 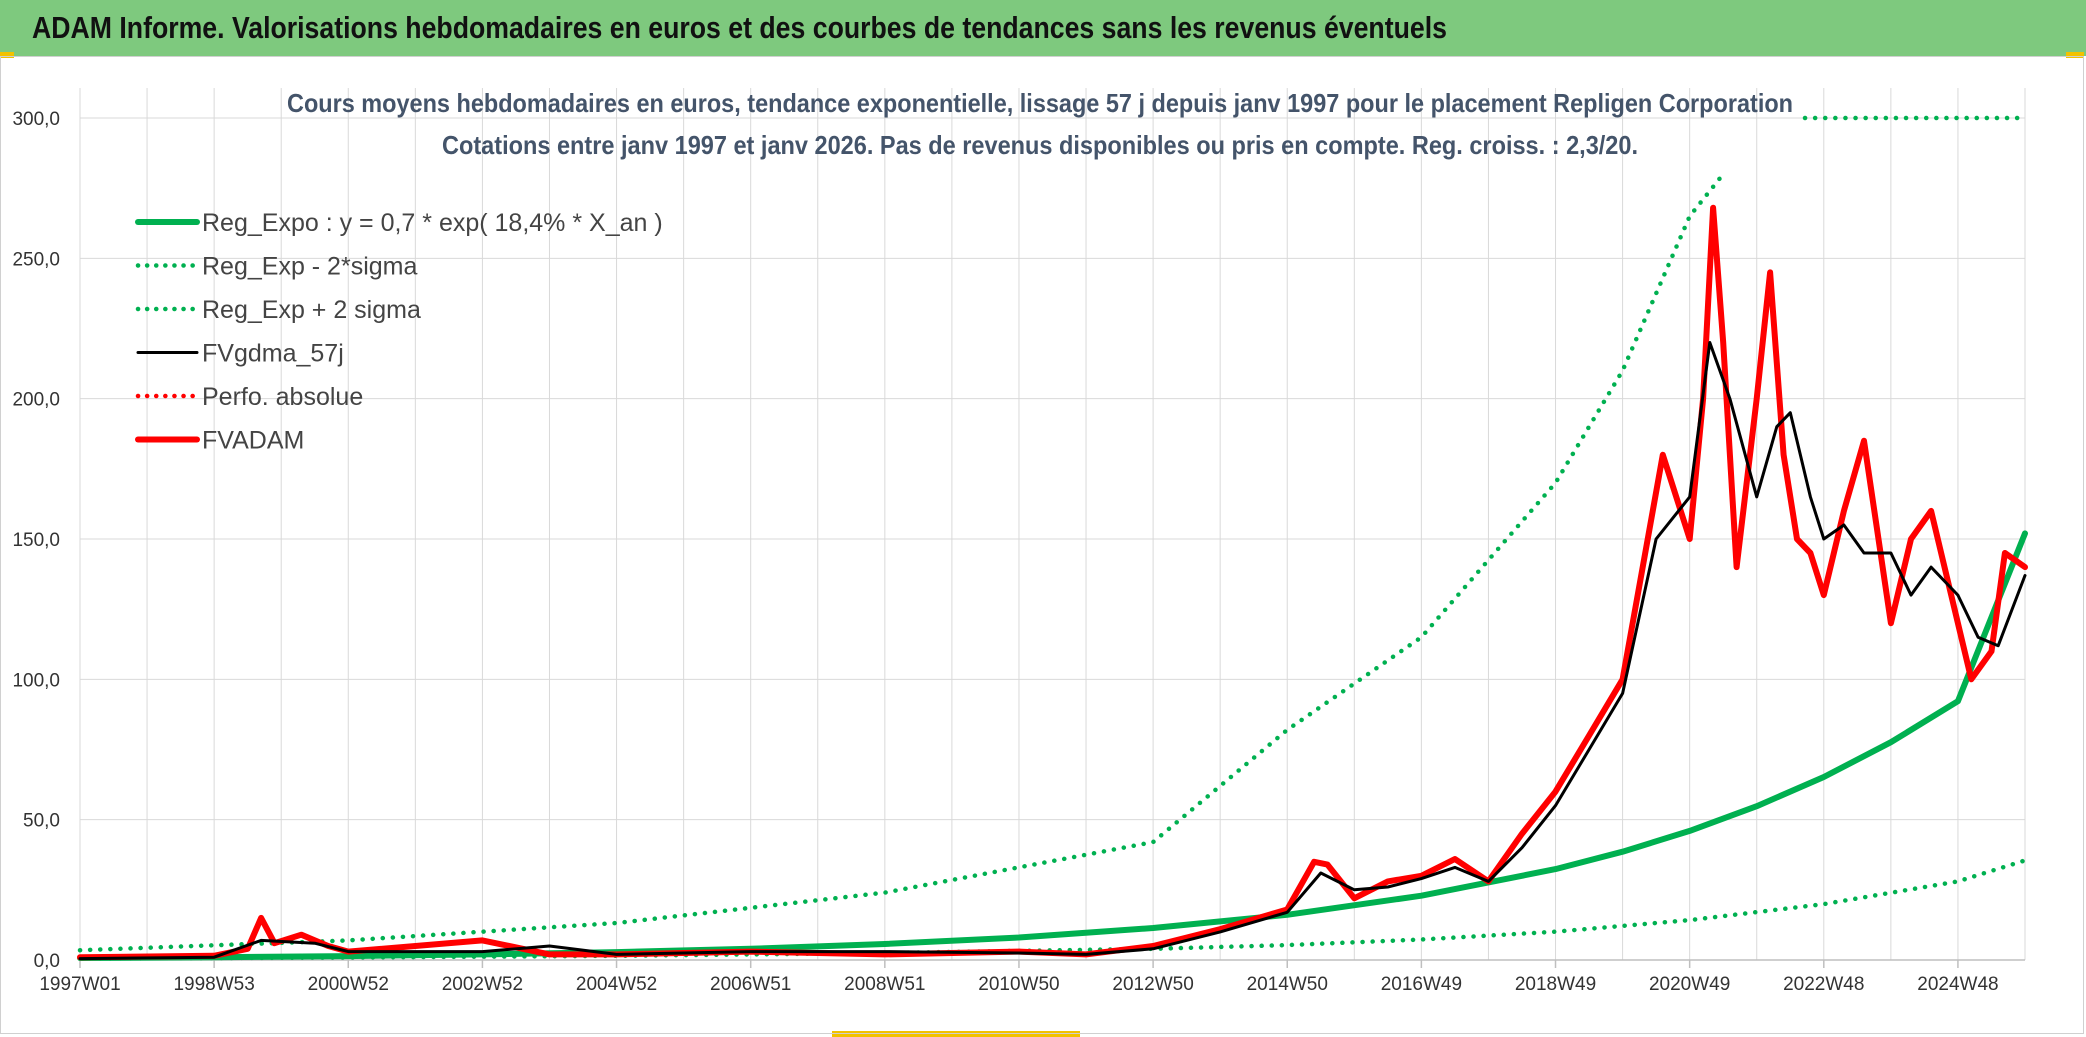 What do you see at coordinates (282, 397) in the screenshot?
I see `legend-label: Perfo. absolue` at bounding box center [282, 397].